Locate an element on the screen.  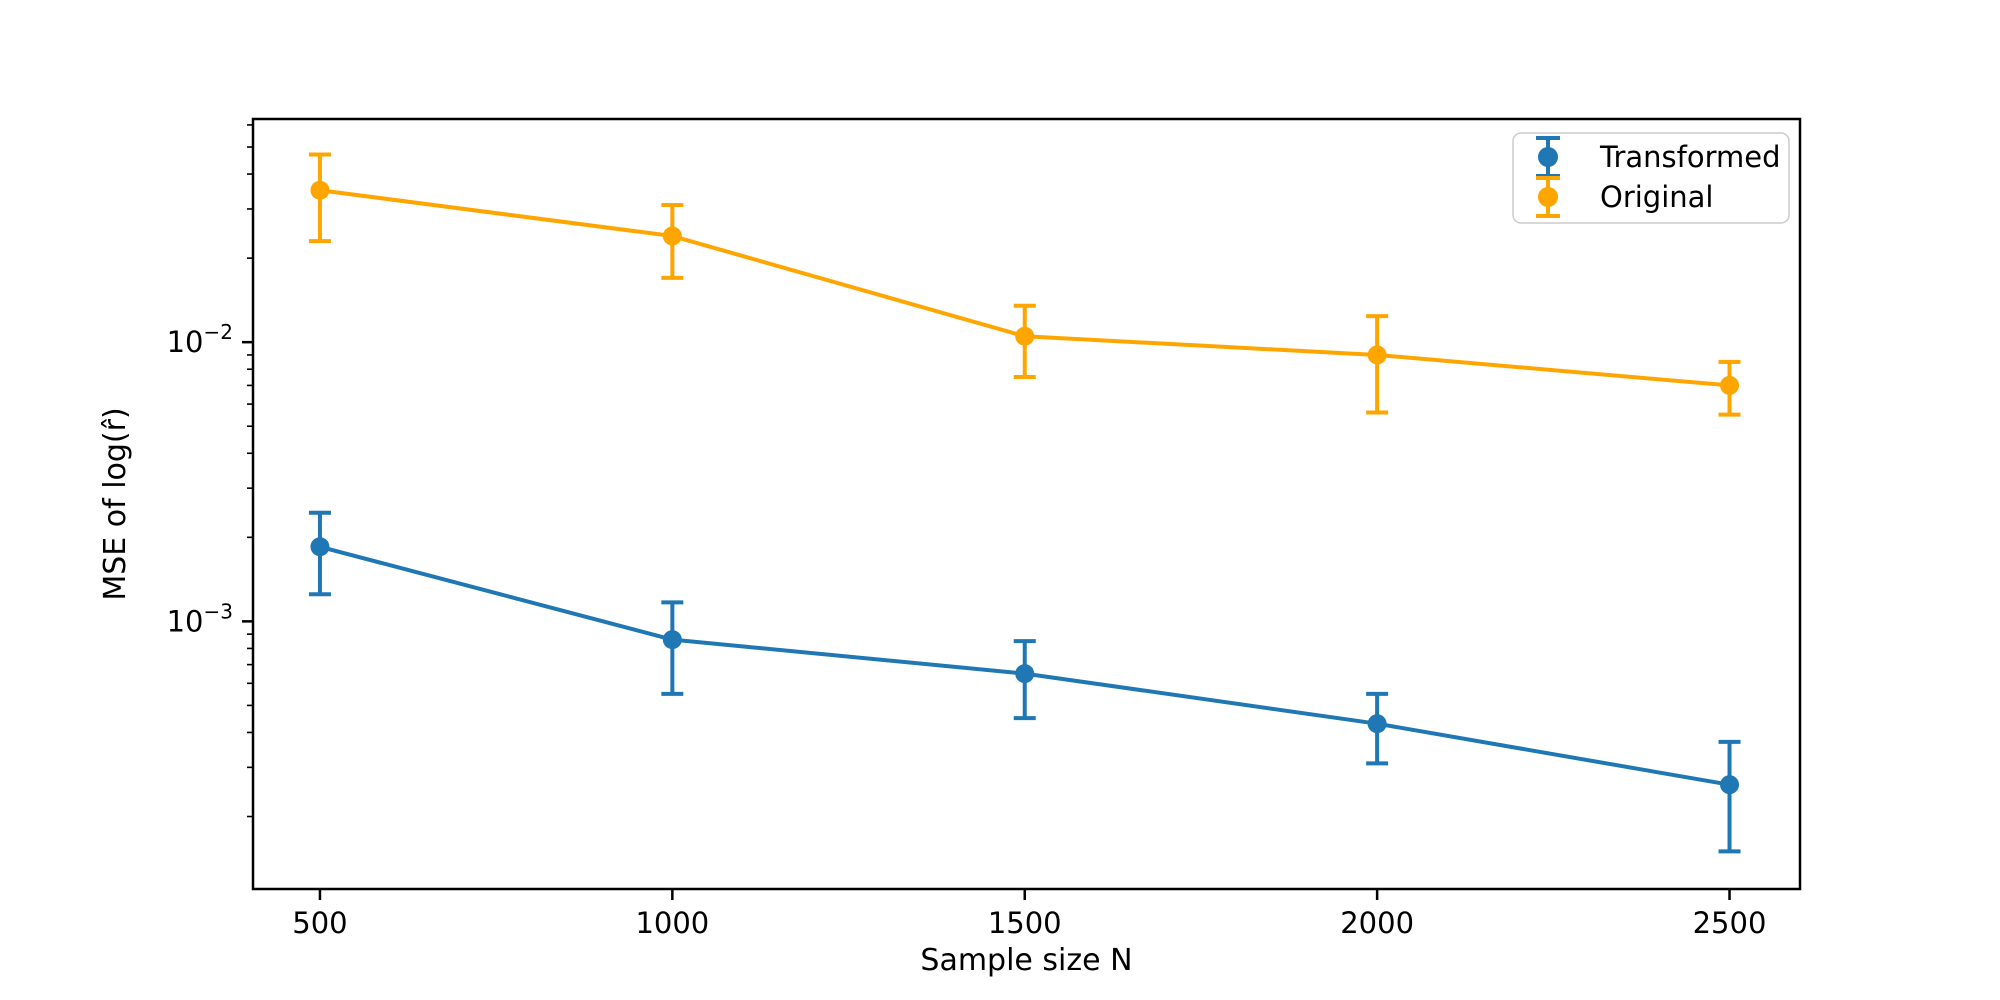
y-tick-label: 10⁻² is located at coordinates (200, 339).